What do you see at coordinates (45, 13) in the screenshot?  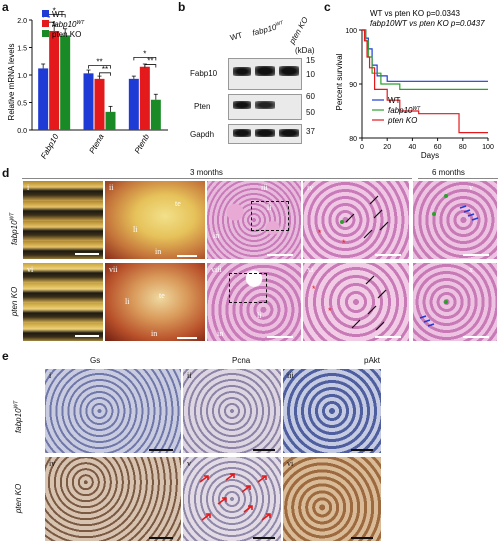 I see `legend-swatch-wt` at bounding box center [45, 13].